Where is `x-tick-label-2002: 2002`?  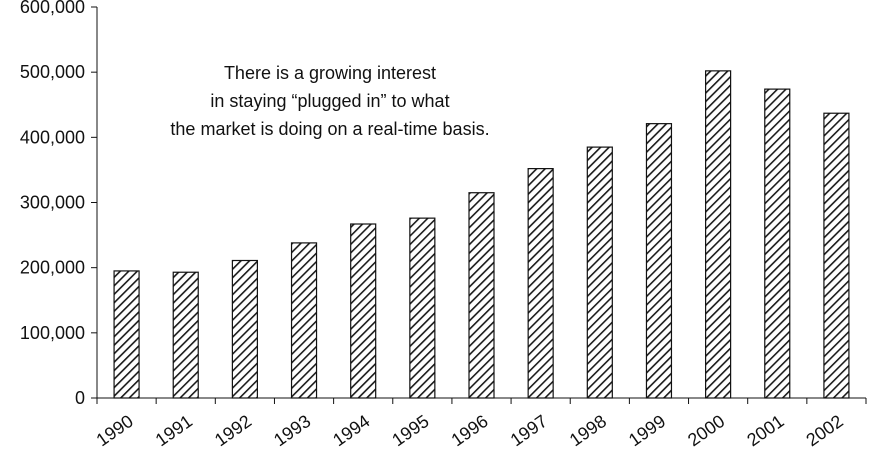 x-tick-label-2002: 2002 is located at coordinates (824, 430).